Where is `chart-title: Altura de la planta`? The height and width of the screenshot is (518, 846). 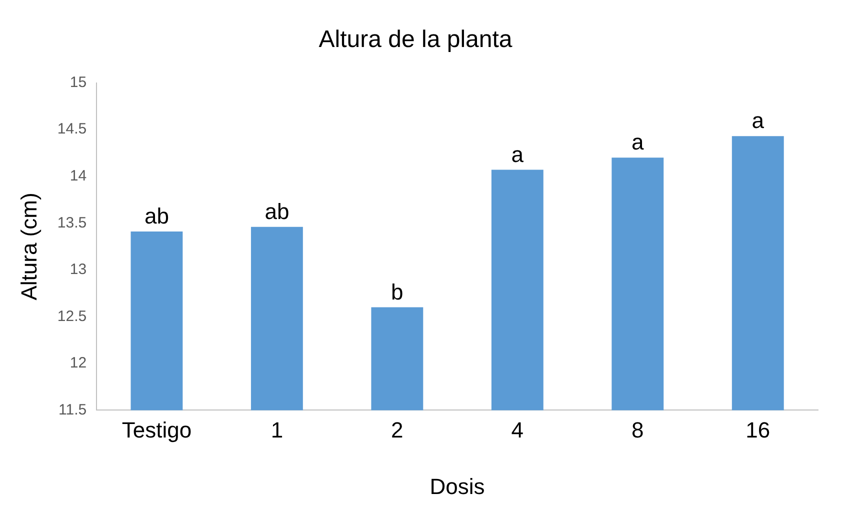 chart-title: Altura de la planta is located at coordinates (415, 40).